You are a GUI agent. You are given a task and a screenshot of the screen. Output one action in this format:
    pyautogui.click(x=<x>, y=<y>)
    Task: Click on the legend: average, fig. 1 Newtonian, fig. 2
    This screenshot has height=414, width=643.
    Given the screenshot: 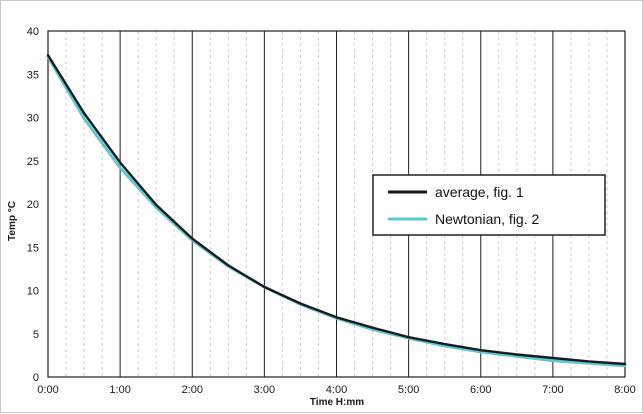 What is the action you would take?
    pyautogui.click(x=489, y=205)
    